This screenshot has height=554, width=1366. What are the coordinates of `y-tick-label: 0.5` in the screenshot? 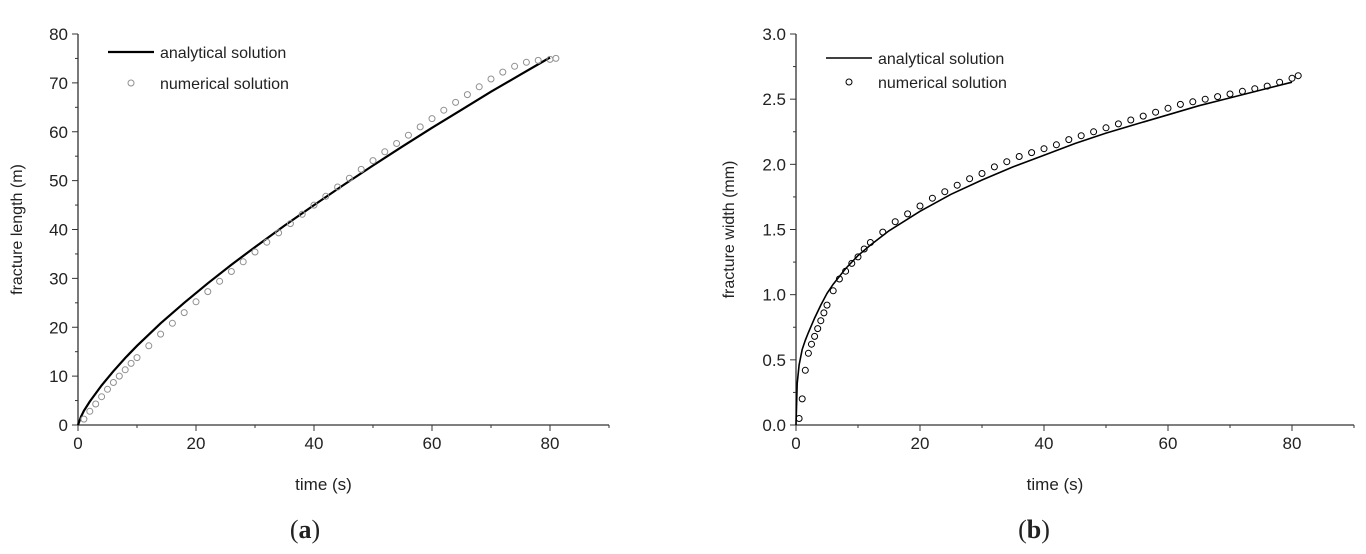 It's located at (774, 360).